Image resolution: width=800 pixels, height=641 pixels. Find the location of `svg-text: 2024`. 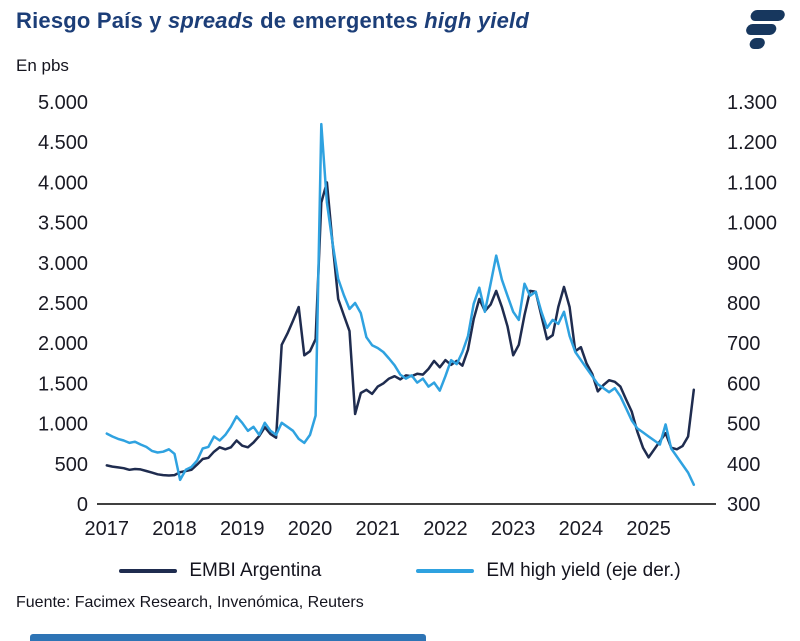

svg-text: 2024 is located at coordinates (581, 529).